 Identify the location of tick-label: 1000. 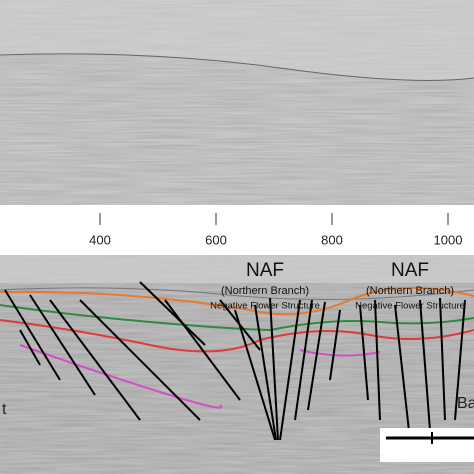
(448, 239).